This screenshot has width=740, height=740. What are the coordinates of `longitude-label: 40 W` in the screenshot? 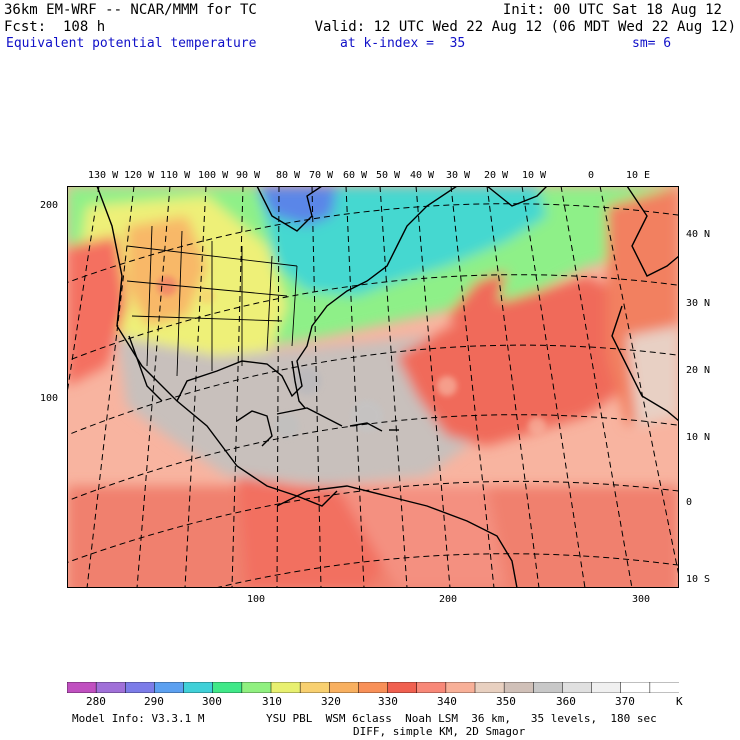 It's located at (422, 175).